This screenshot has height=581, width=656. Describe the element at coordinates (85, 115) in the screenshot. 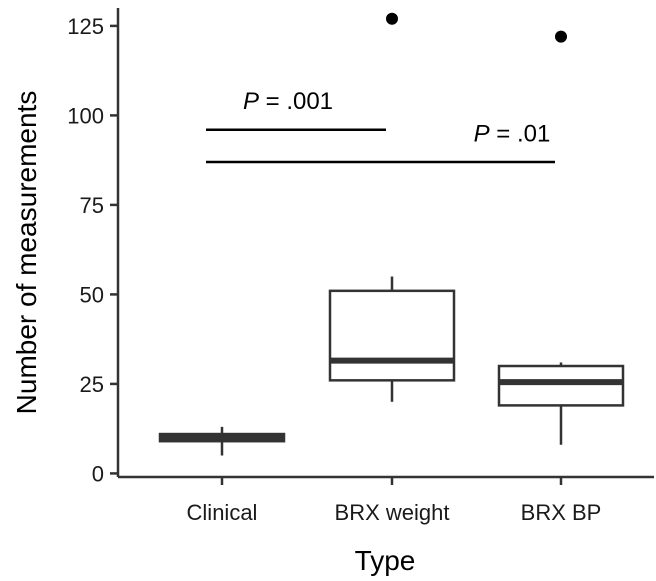

I see `y-tick-label: 100` at that location.